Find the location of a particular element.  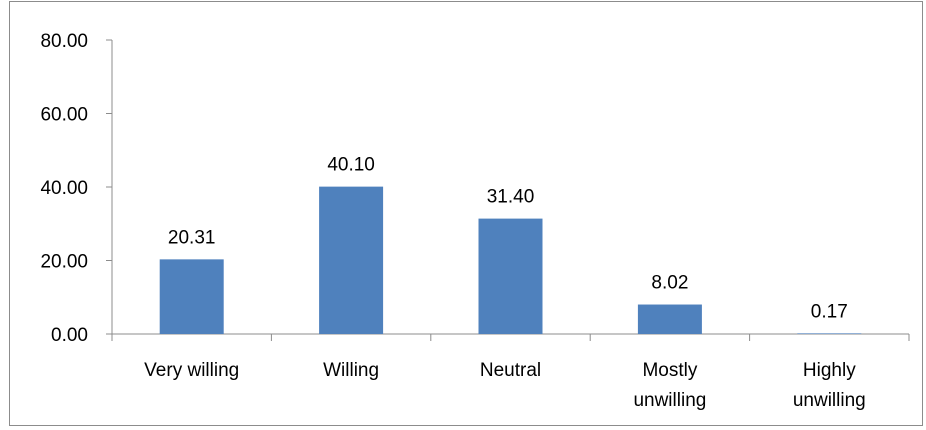

y-axis: 0.00 20.00 40.00 60.00 80.00 is located at coordinates (76, 188).